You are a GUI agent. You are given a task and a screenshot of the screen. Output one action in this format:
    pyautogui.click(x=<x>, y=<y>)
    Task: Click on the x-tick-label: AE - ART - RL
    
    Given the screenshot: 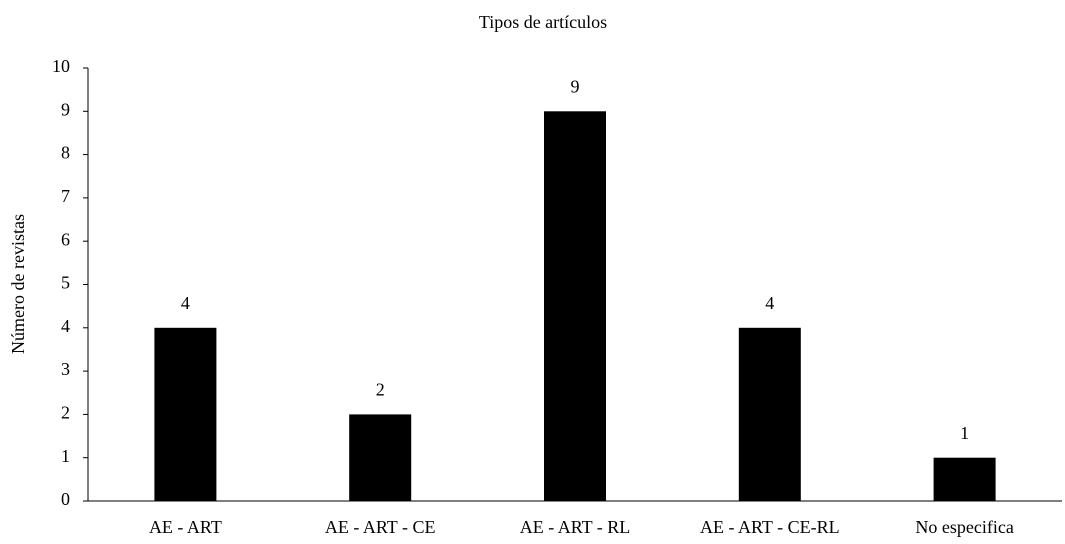 What is the action you would take?
    pyautogui.click(x=575, y=527)
    